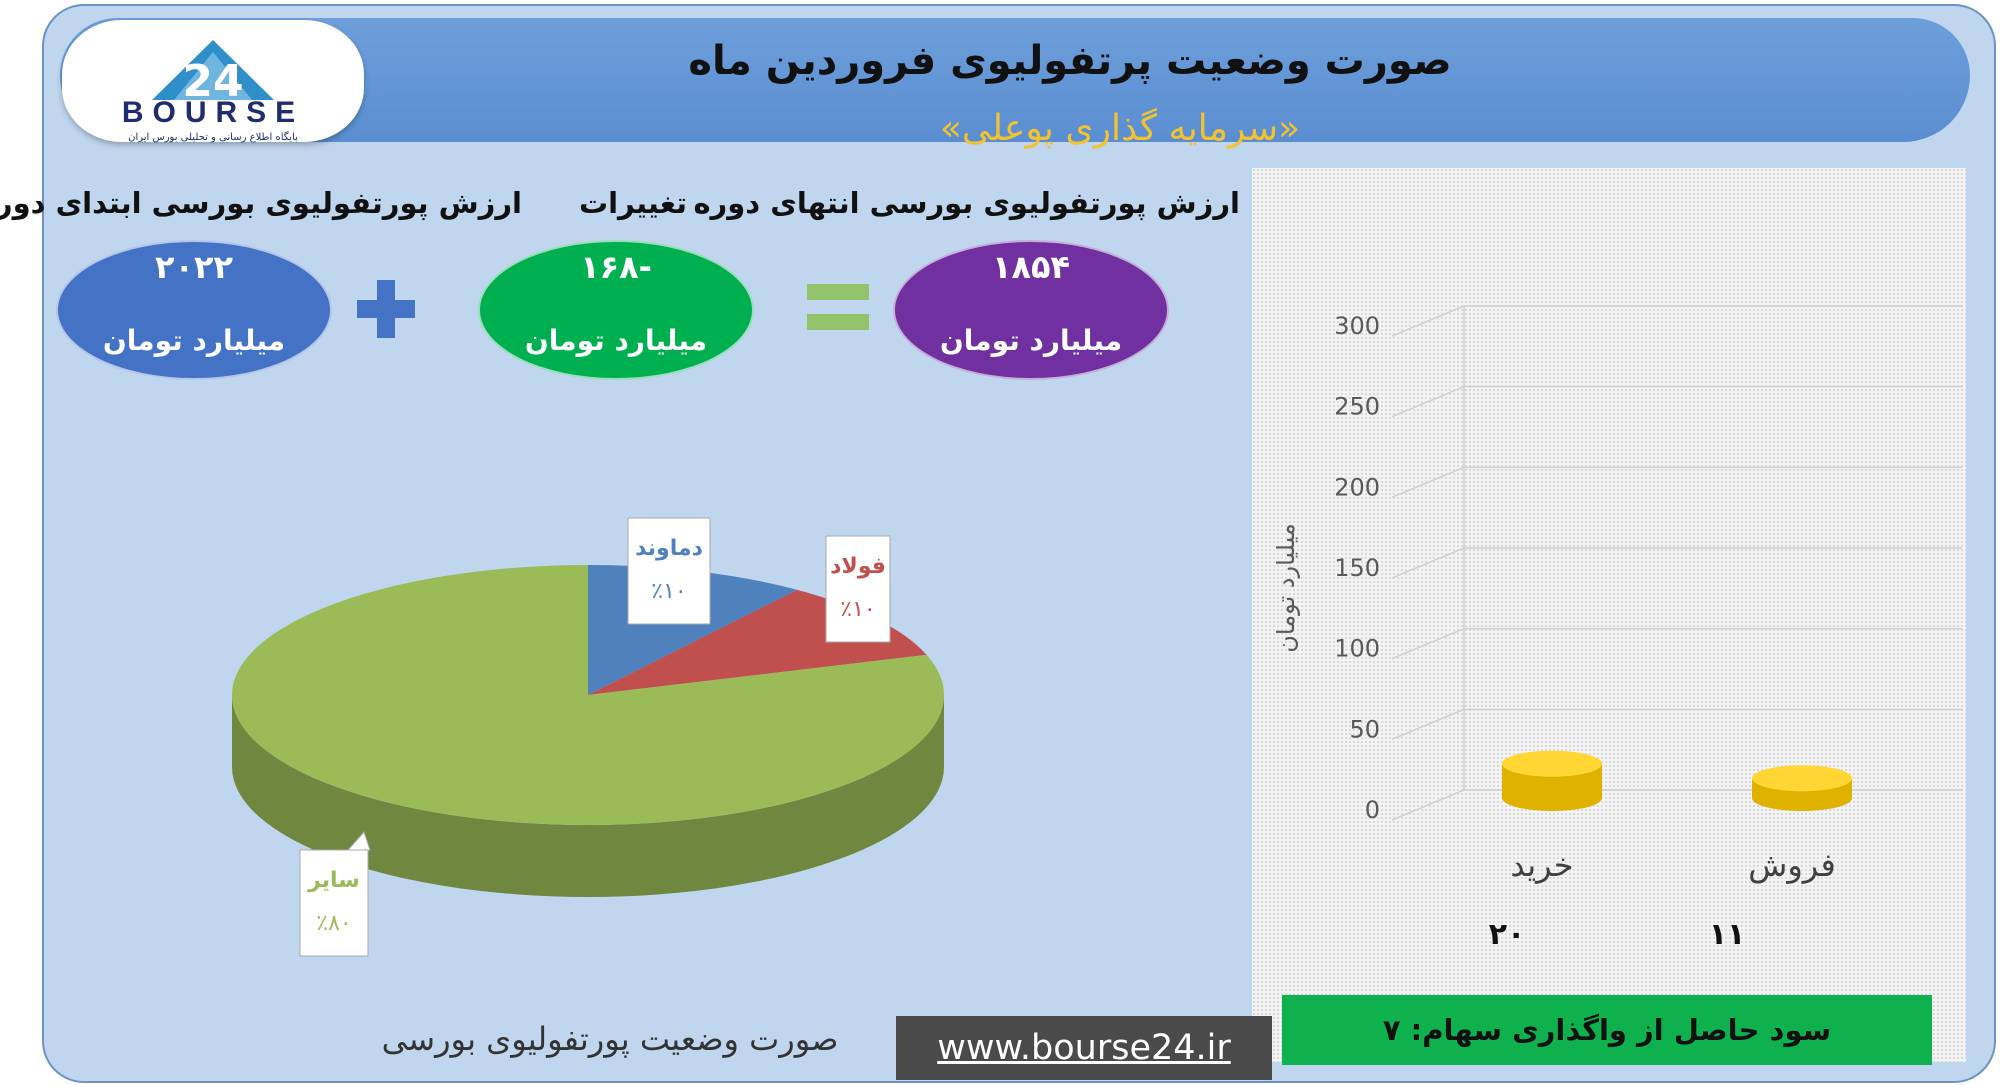 The width and height of the screenshot is (2000, 1085). What do you see at coordinates (1507, 934) in the screenshot?
I see `value-label: ۲۰` at bounding box center [1507, 934].